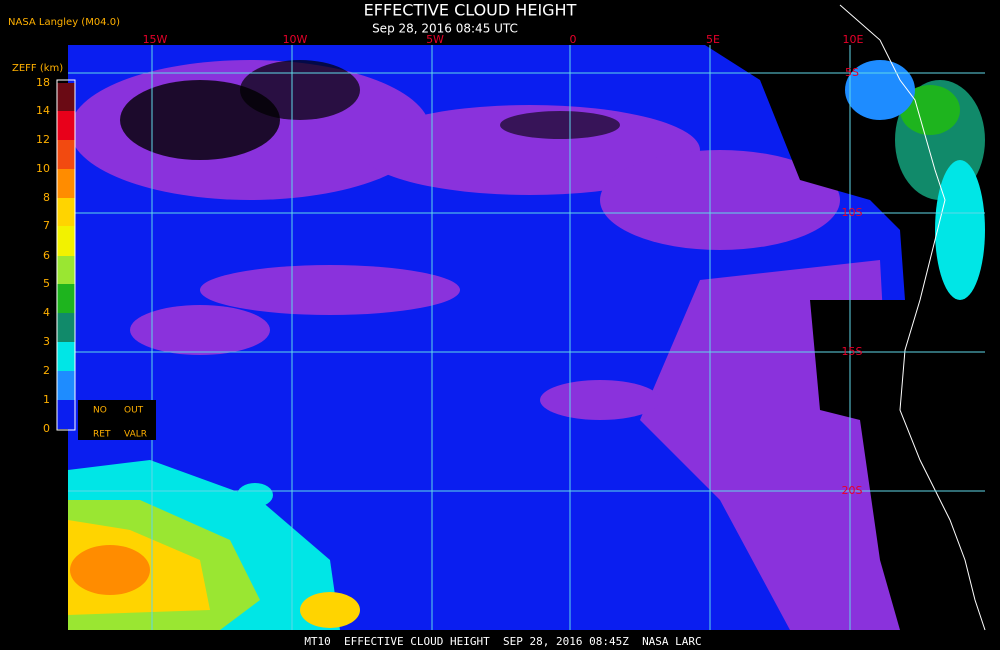 The image size is (1000, 650). Describe the element at coordinates (46, 225) in the screenshot. I see `legend-tick-label: 7` at that location.